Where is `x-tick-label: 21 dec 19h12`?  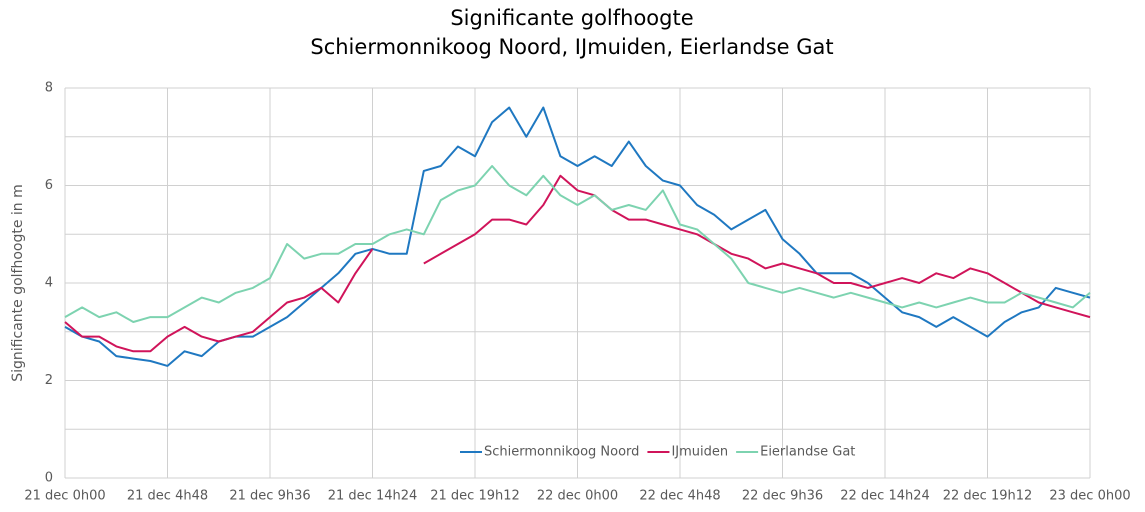 x-tick-label: 21 dec 19h12 is located at coordinates (475, 496).